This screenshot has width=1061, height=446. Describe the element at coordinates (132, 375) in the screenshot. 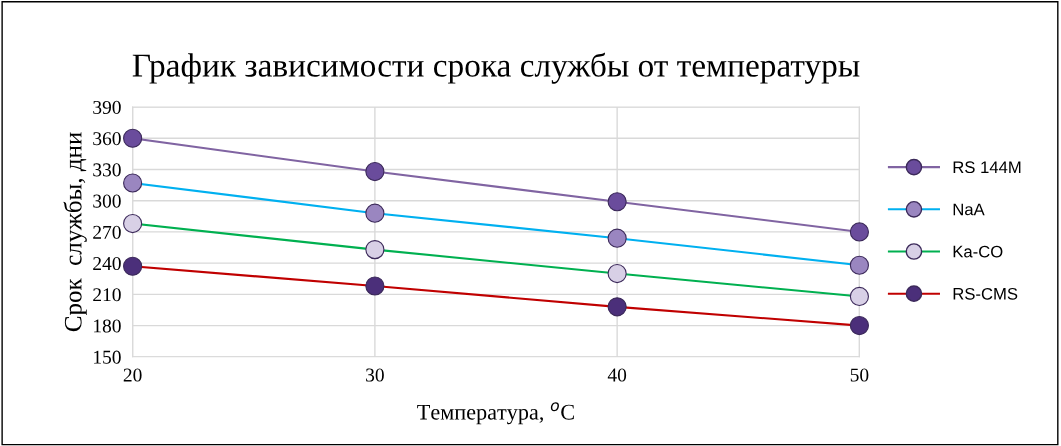

I see `x-tick-label: 20` at that location.